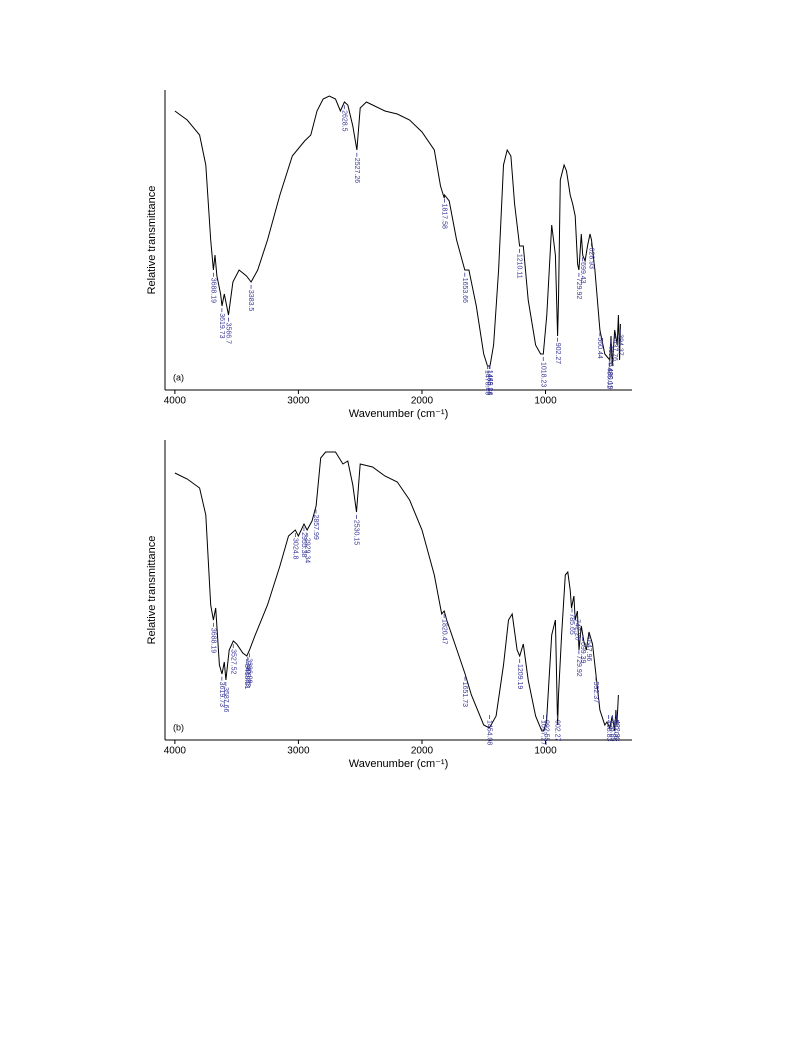 The height and width of the screenshot is (1062, 793). What do you see at coordinates (295, 549) in the screenshot?
I see `peak-label: 3024.8` at bounding box center [295, 549].